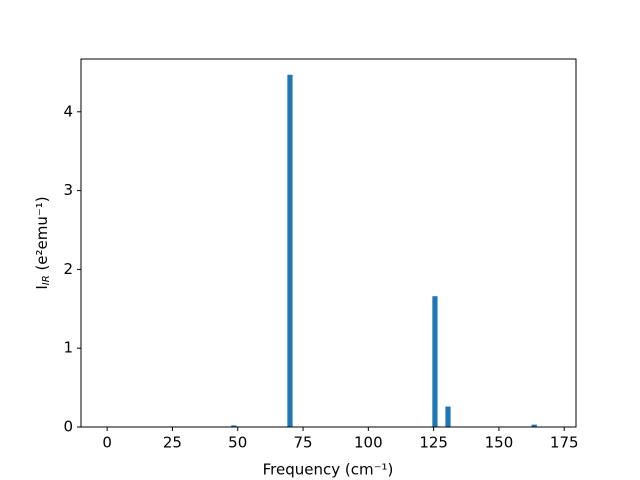 This screenshot has width=640, height=480. What do you see at coordinates (42, 287) in the screenshot?
I see `y-label-main: I` at bounding box center [42, 287].